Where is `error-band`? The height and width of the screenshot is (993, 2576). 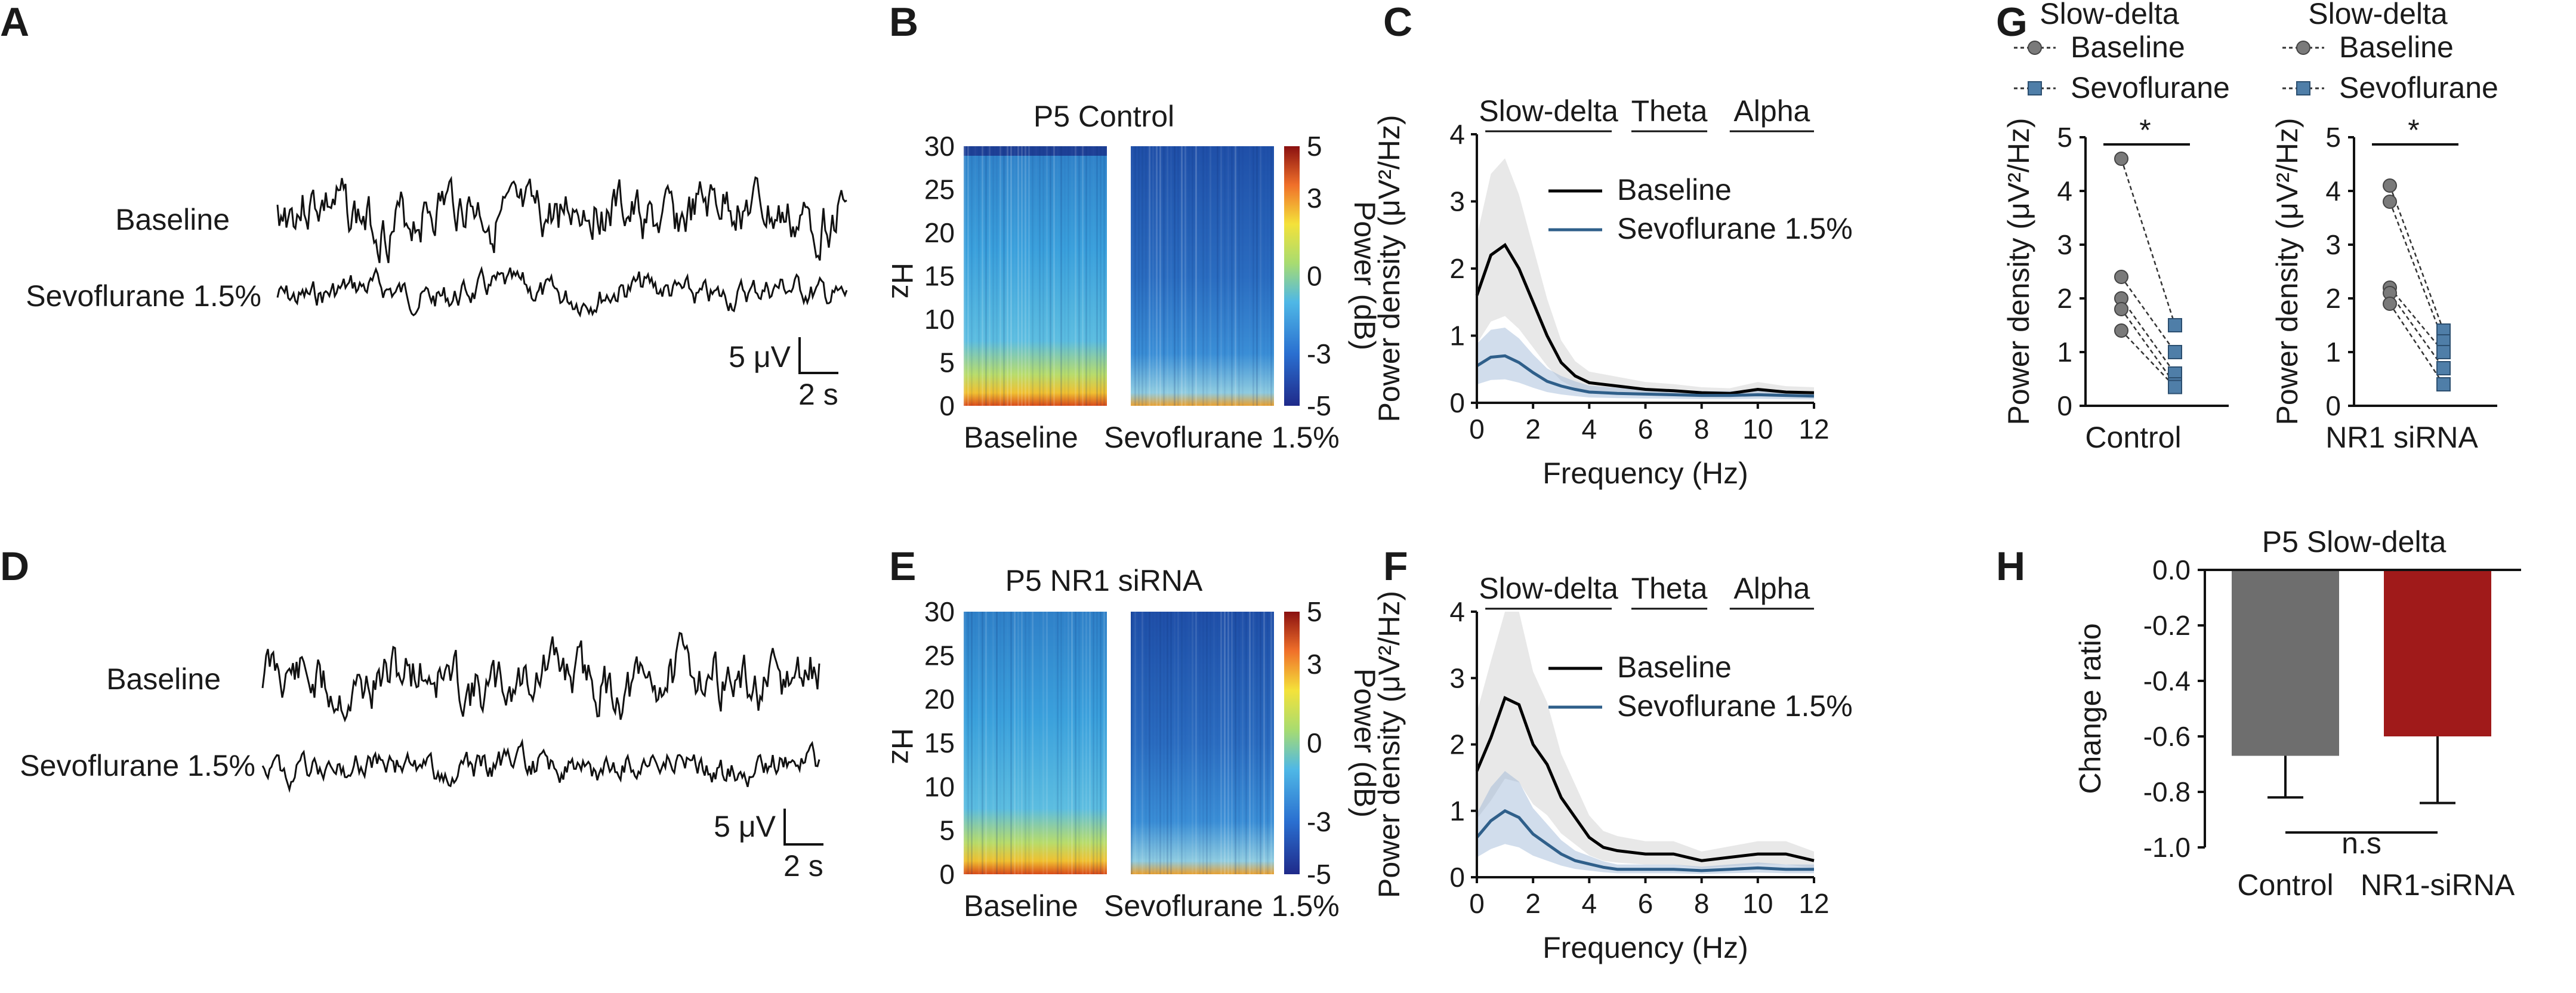
error-band is located at coordinates (1645, 364).